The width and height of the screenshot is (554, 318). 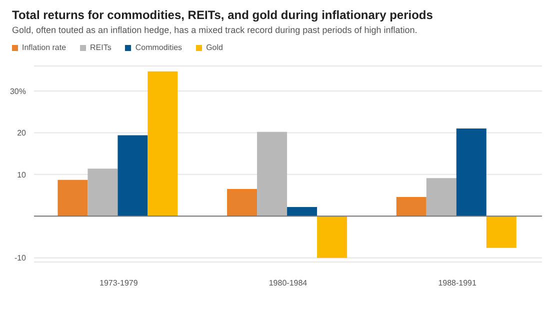 I want to click on chart-subtitle: Gold, often touted as an inflation hedge, has a mixed track record during past periods of high inflation., so click(x=215, y=30).